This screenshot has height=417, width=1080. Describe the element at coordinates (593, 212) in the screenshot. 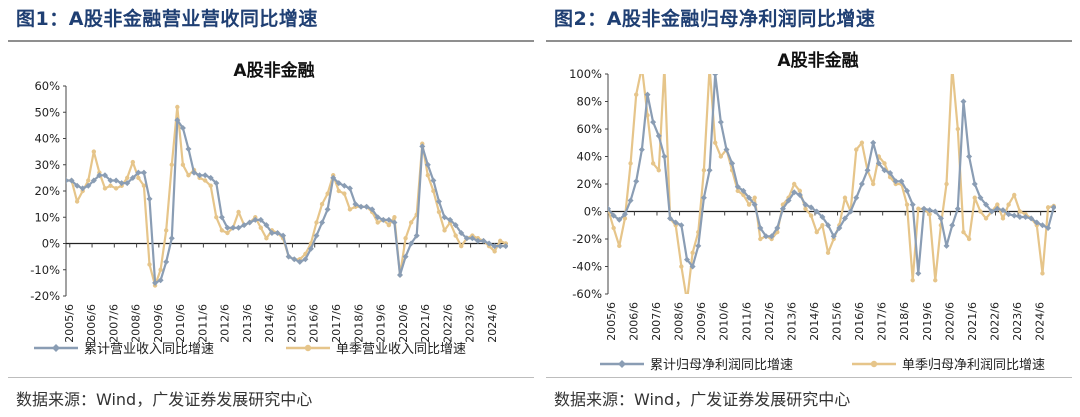

I see `y-tick-label: 0%` at that location.